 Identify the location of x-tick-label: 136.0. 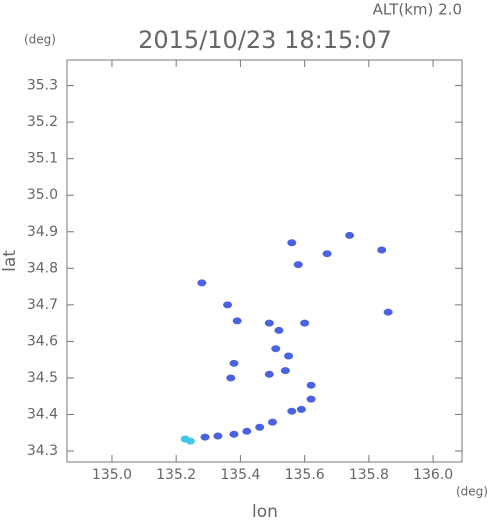
(433, 475).